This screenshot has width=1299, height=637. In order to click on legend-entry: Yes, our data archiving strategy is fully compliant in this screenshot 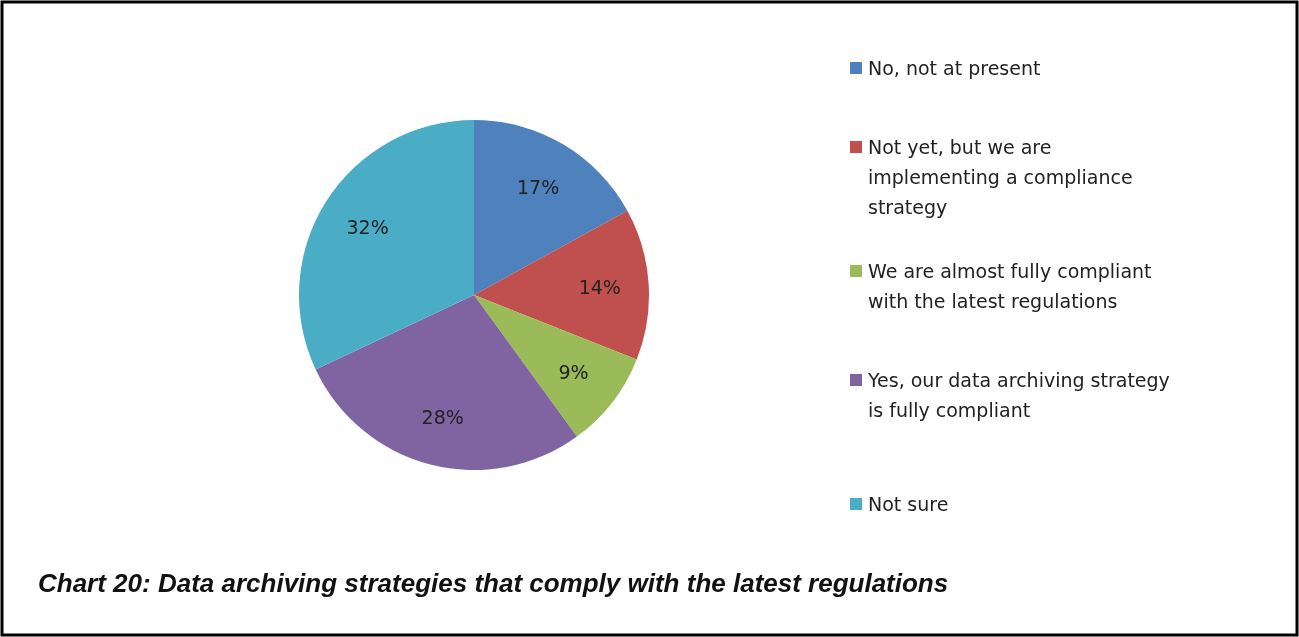, I will do `click(1010, 395)`.